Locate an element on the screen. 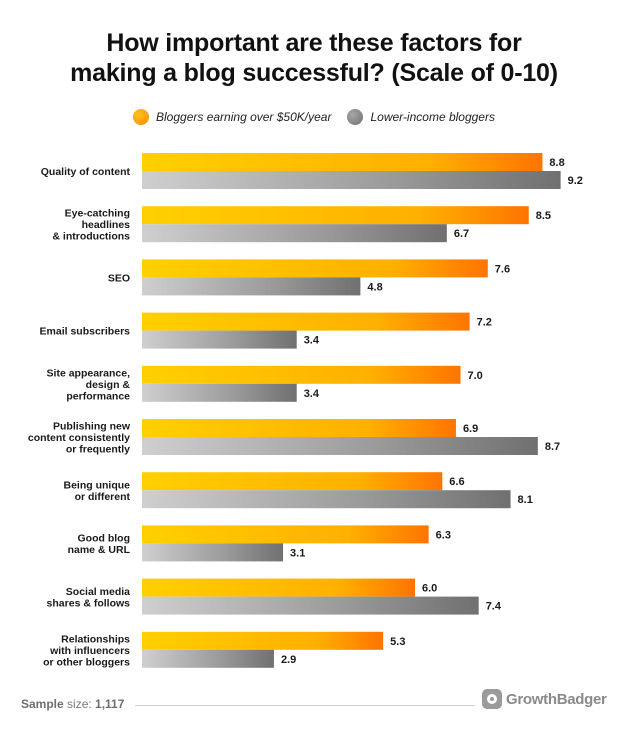 The height and width of the screenshot is (729, 628). brand-logo: GrowthBadger is located at coordinates (544, 699).